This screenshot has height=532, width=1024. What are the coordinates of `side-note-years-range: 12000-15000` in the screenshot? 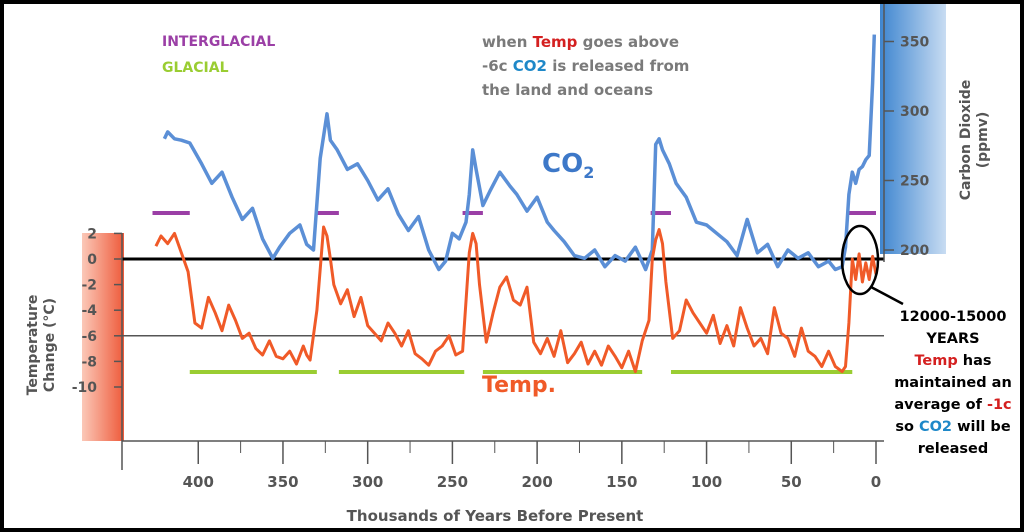 It's located at (953, 317).